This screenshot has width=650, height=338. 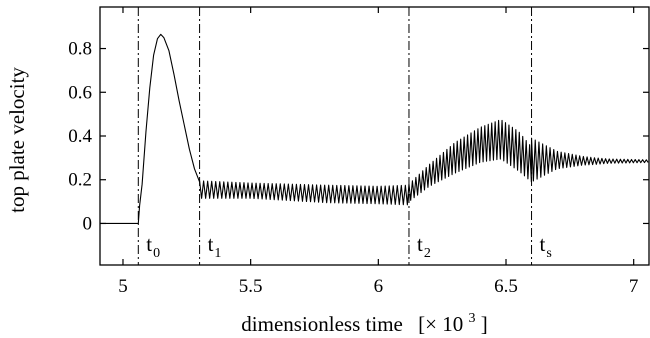 I want to click on x-axis-label-text: dimensionless time, so click(x=322, y=324).